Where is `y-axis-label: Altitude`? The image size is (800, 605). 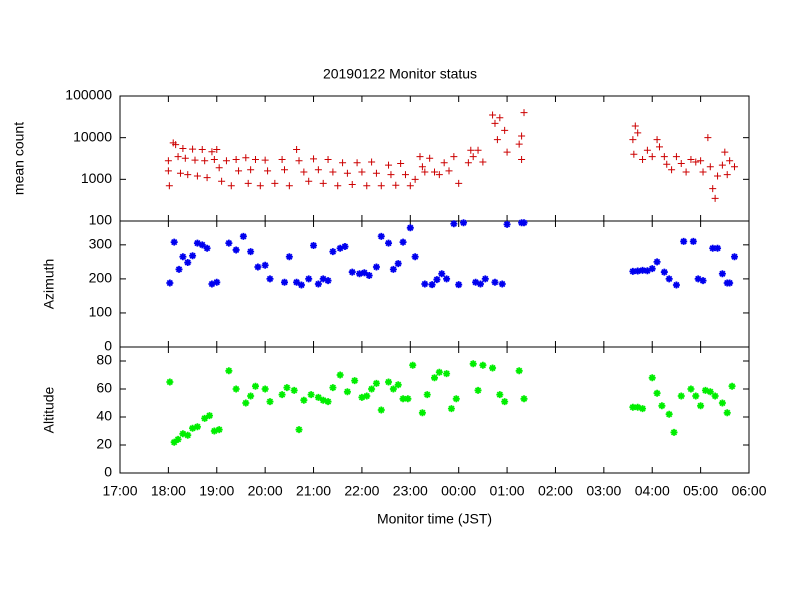
y-axis-label: Altitude is located at coordinates (49, 409).